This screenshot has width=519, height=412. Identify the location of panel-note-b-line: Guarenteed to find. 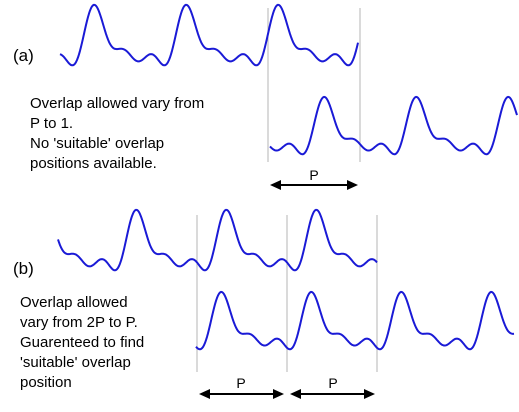
(82, 342).